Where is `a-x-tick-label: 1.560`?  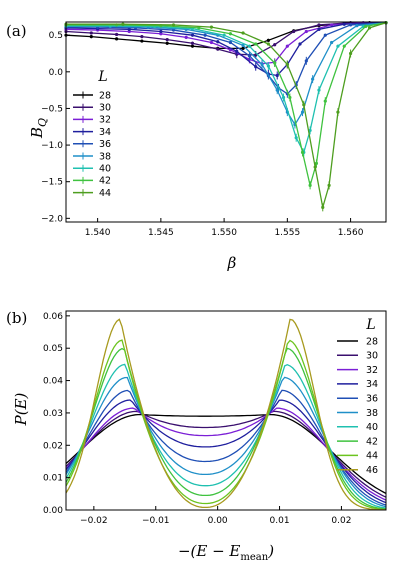
a-x-tick-label: 1.560 is located at coordinates (351, 233).